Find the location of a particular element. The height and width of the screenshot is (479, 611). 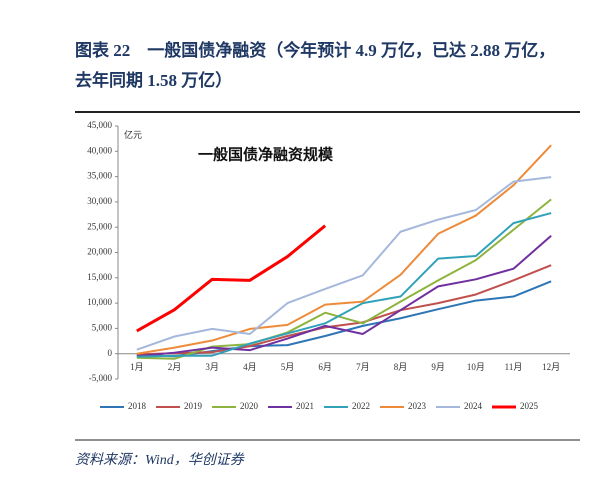

y-tick-label: 20,000 is located at coordinates (99, 252).